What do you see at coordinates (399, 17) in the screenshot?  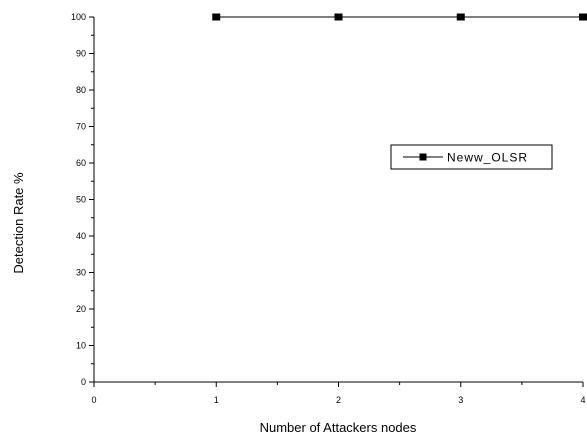 I see `series-layer` at bounding box center [399, 17].